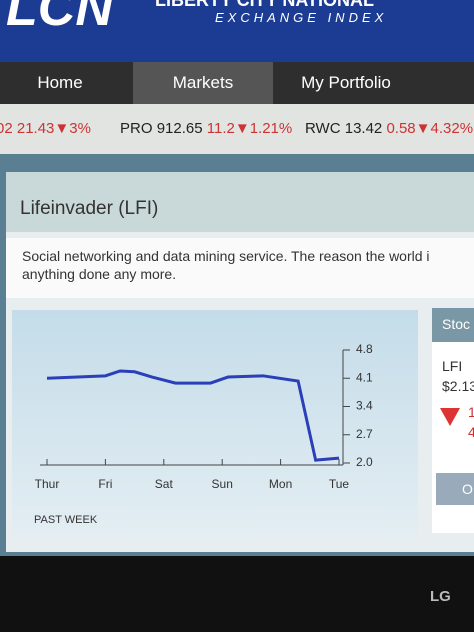 Image resolution: width=474 pixels, height=632 pixels. I want to click on y-tick-label: 2.7, so click(364, 434).